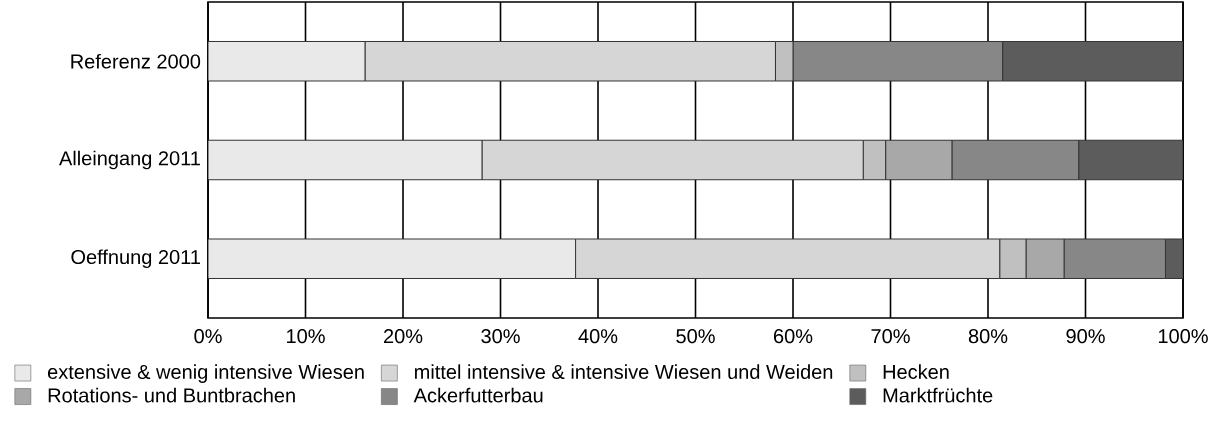  I want to click on legend-label: Hecken, so click(916, 371).